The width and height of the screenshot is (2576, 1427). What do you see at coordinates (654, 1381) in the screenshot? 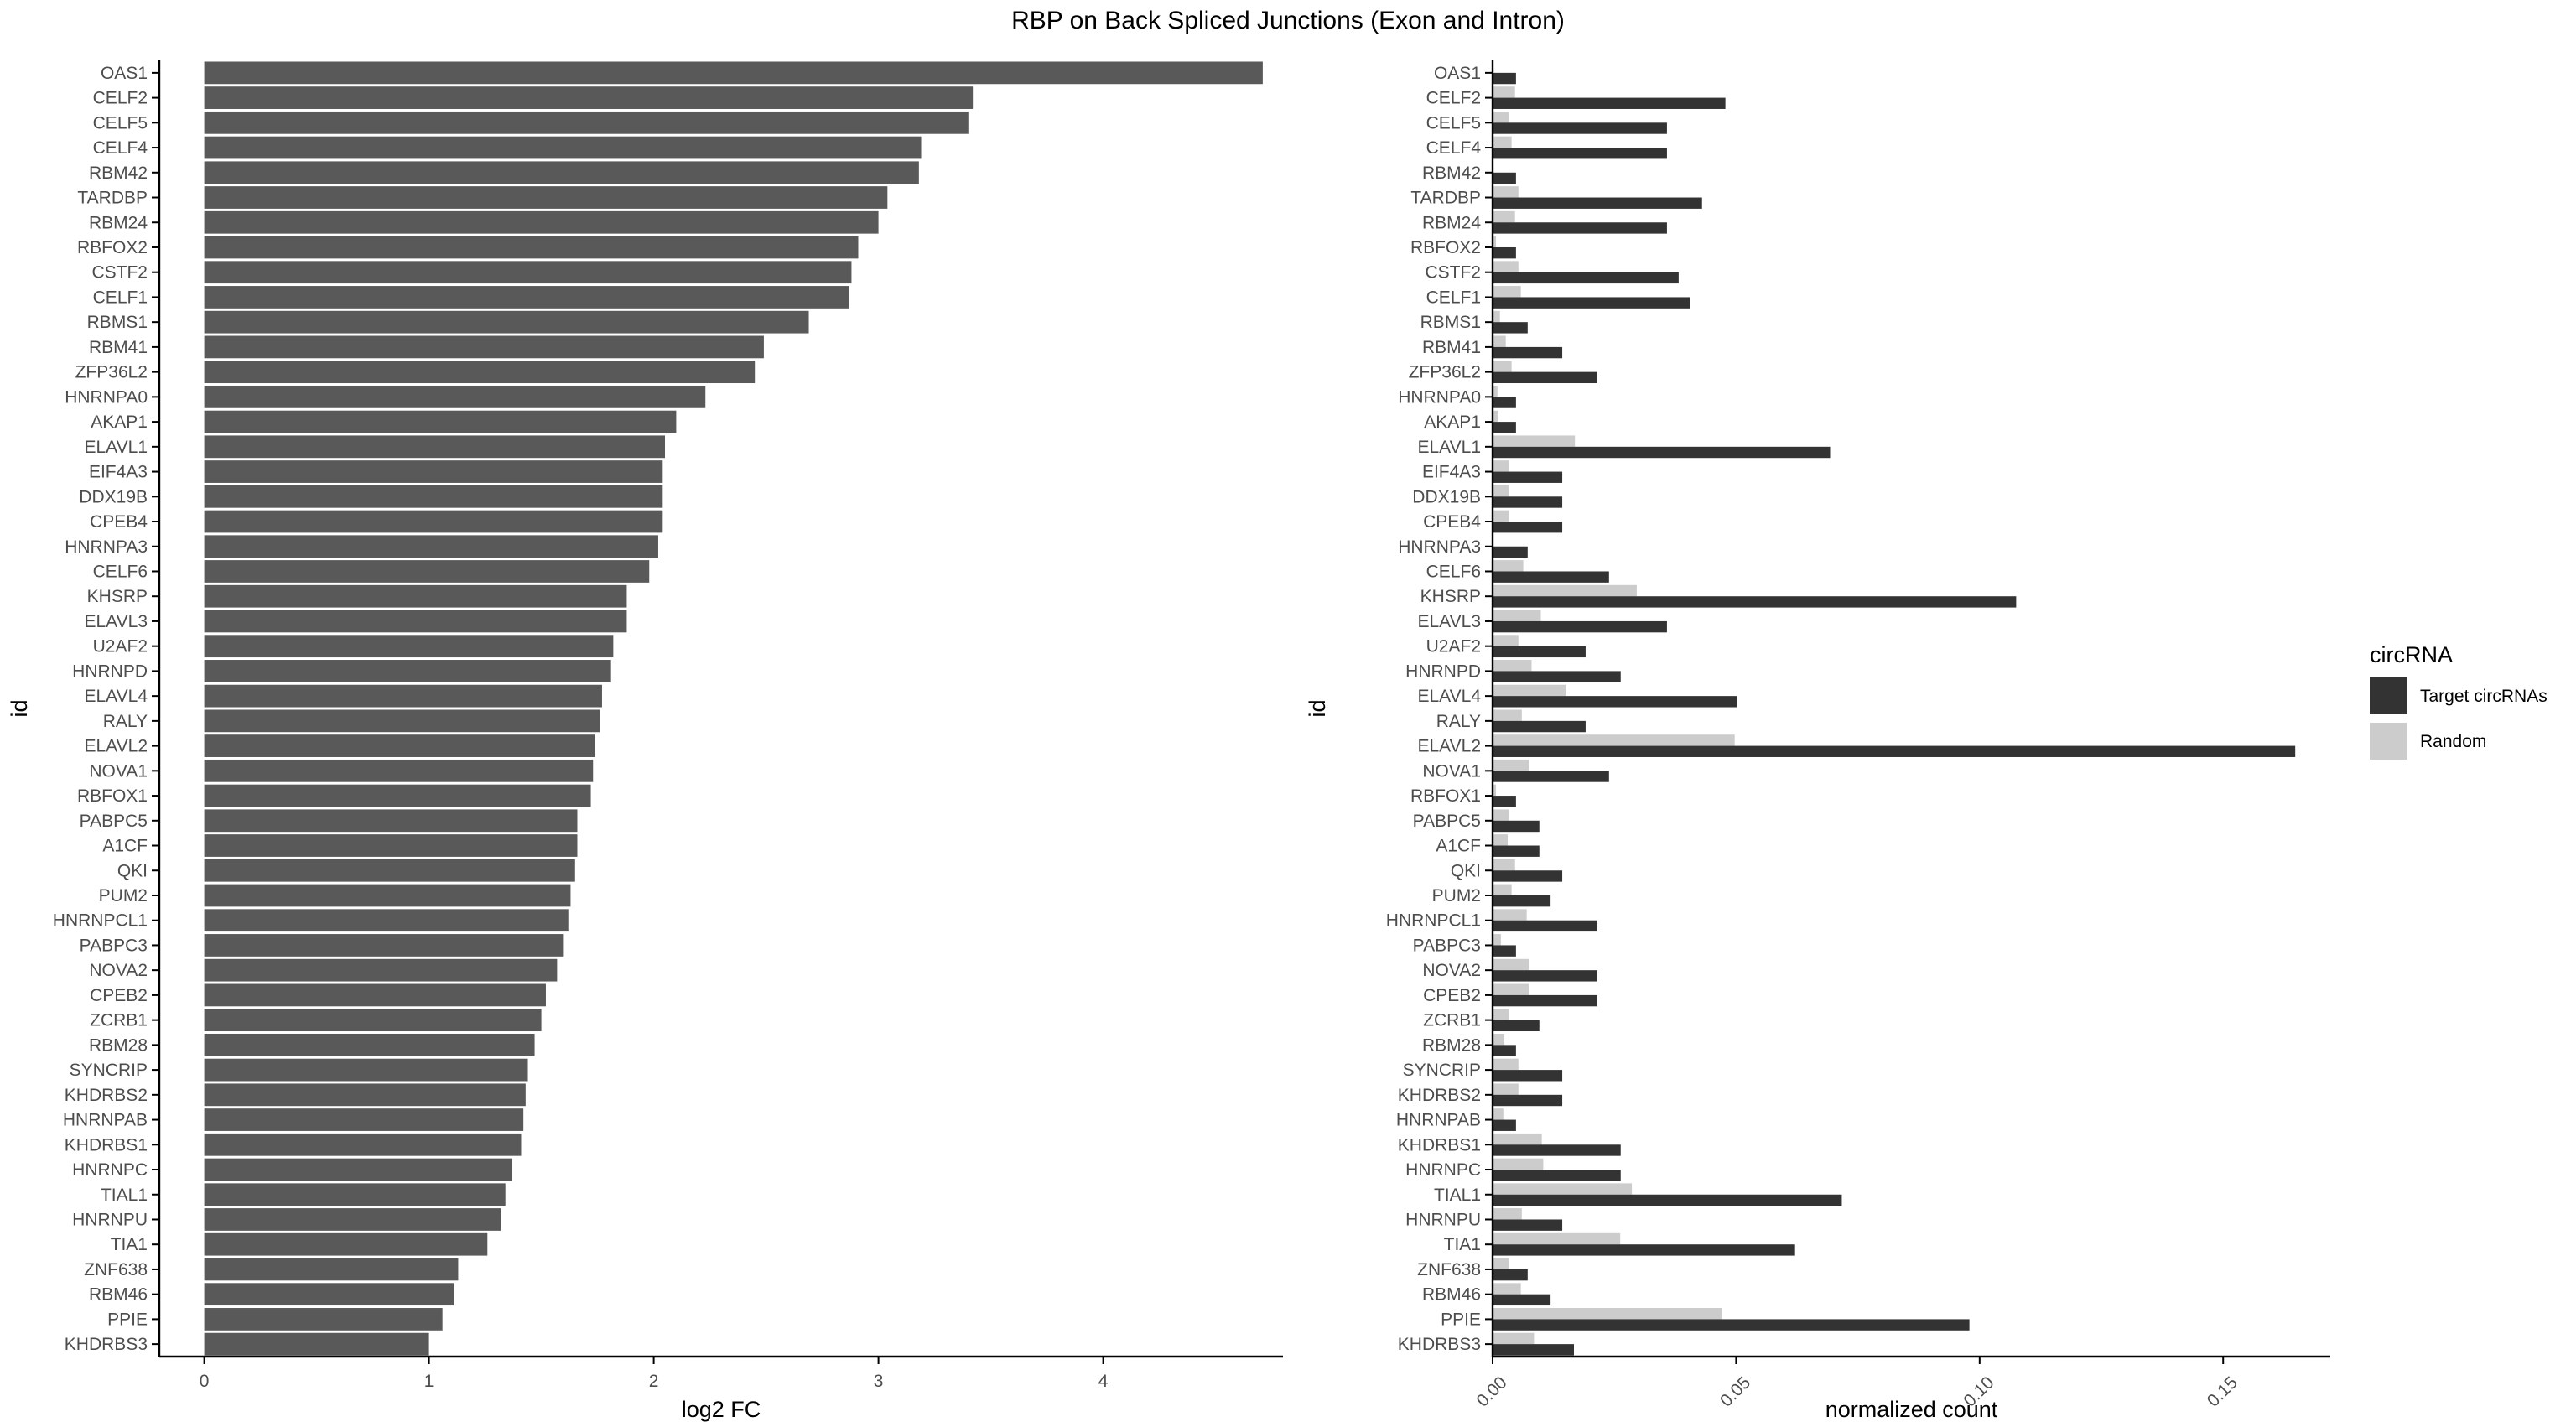
I see `x-tick-label: 2` at bounding box center [654, 1381].